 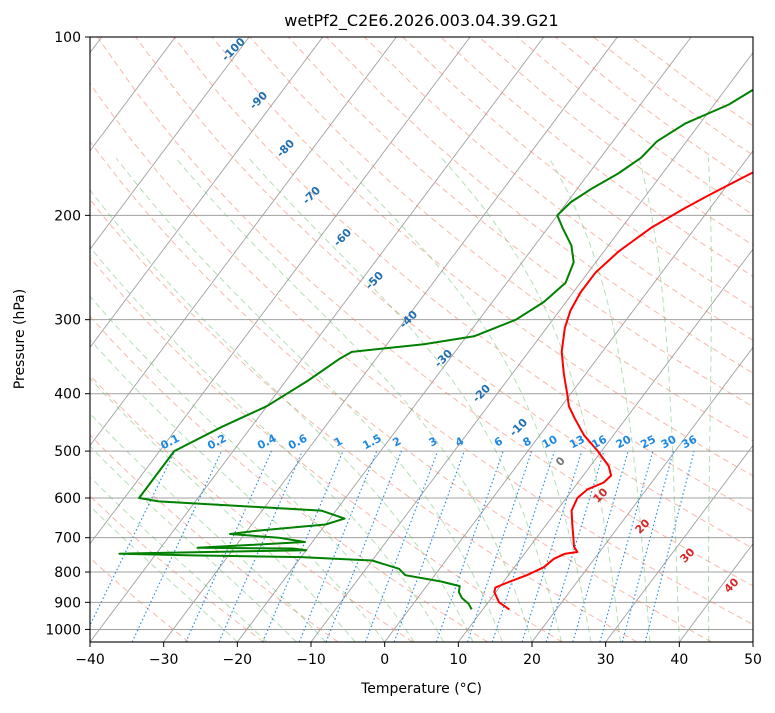 I want to click on y-tick-label: 300, so click(x=67, y=321).